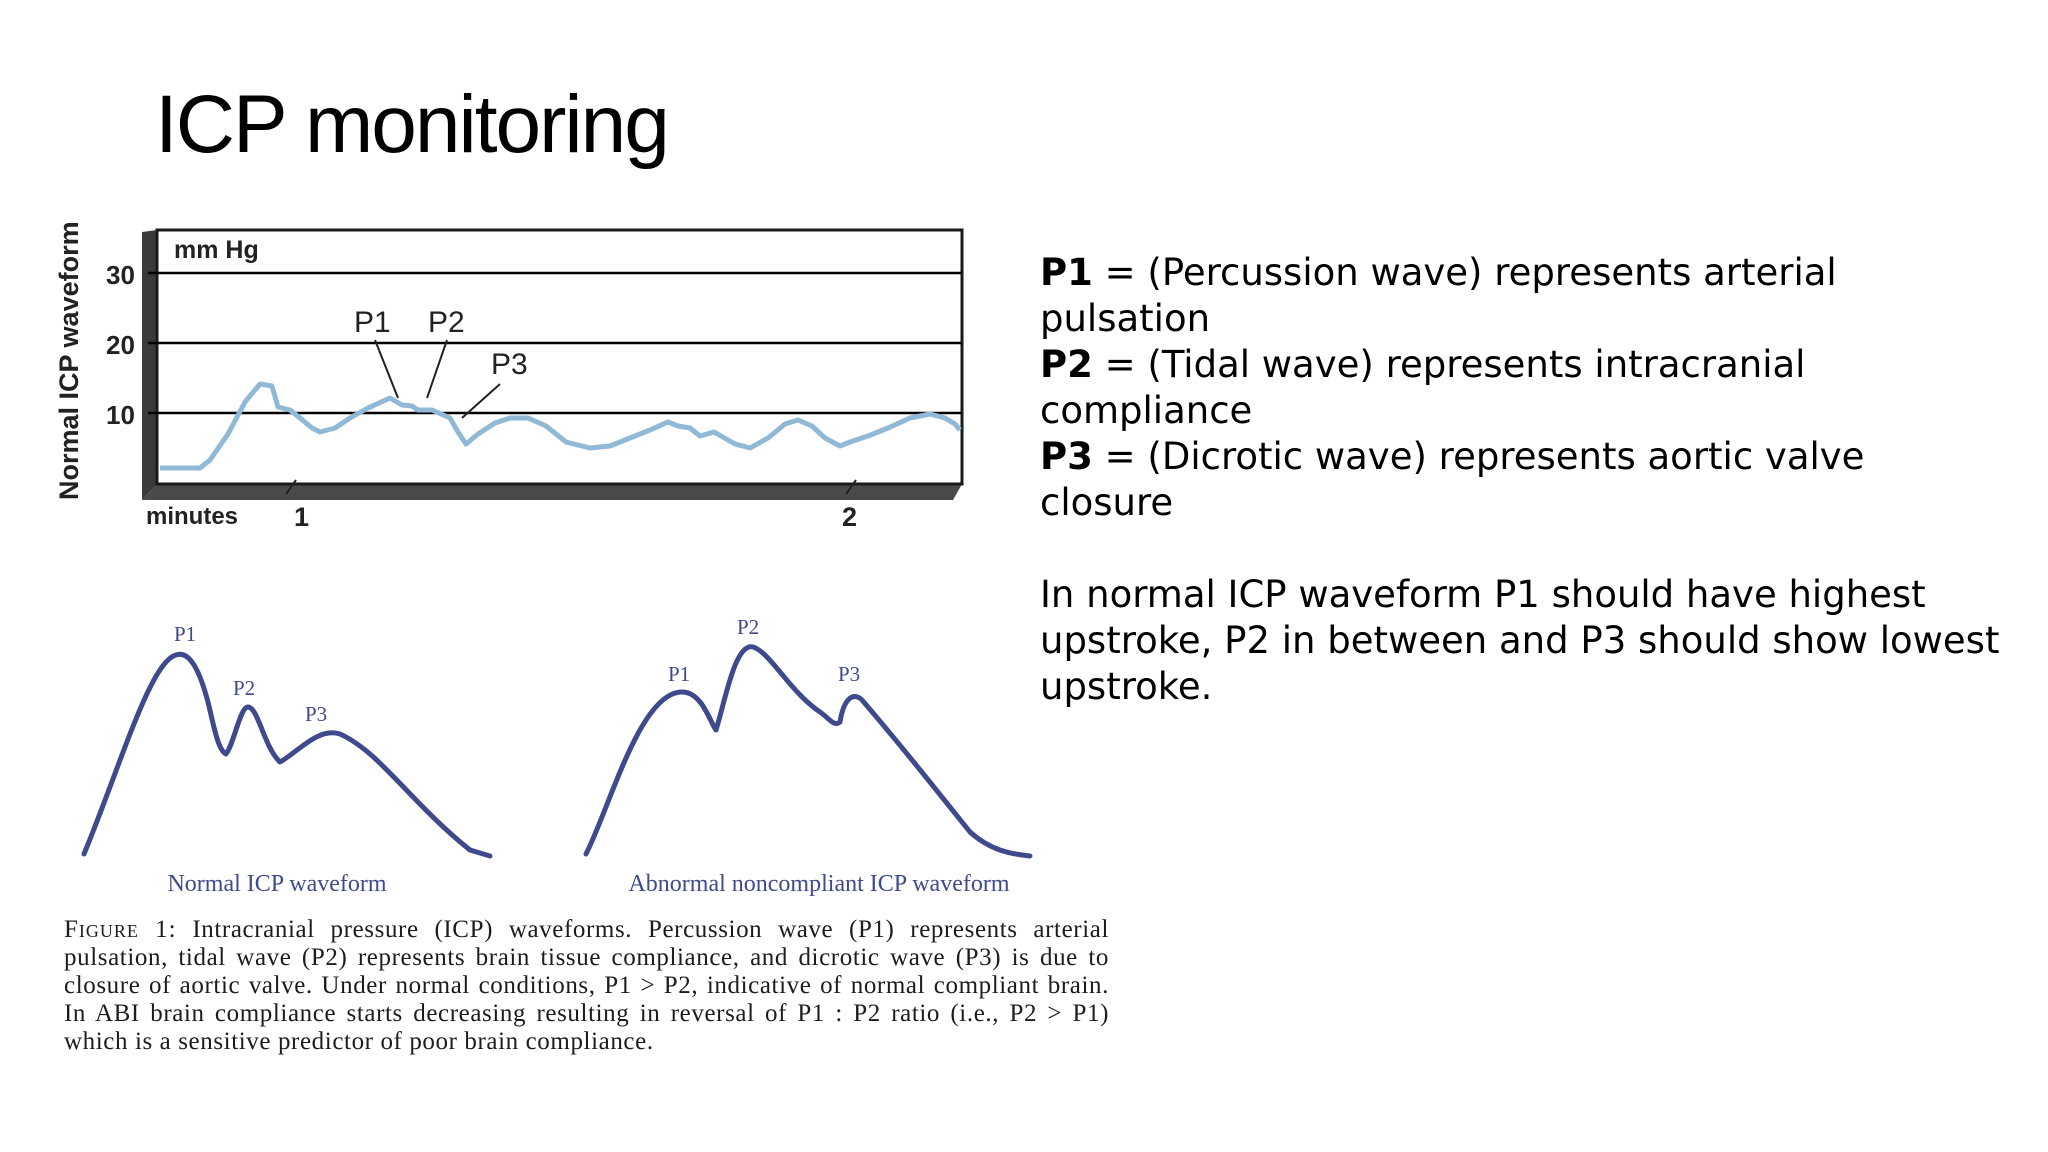 This screenshot has width=2048, height=1152. I want to click on chart-floor, so click(552, 492).